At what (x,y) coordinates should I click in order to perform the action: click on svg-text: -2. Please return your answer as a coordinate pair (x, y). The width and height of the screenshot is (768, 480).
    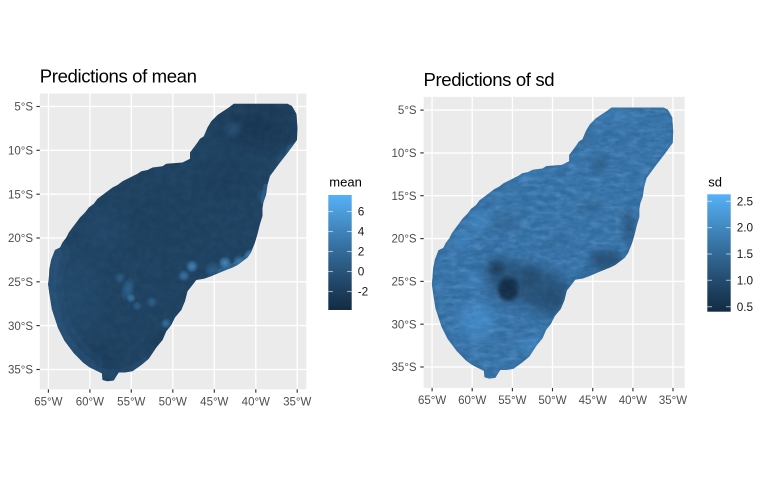
    Looking at the image, I should click on (363, 292).